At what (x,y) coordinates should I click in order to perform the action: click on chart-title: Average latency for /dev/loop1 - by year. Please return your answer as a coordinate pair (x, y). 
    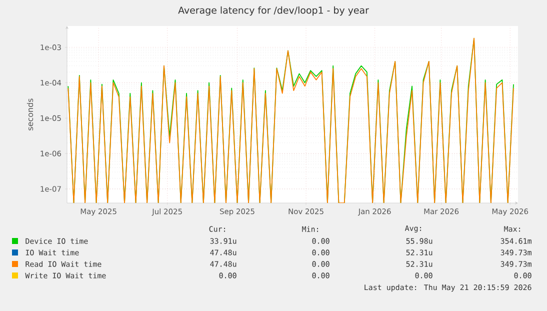
    Looking at the image, I should click on (273, 11).